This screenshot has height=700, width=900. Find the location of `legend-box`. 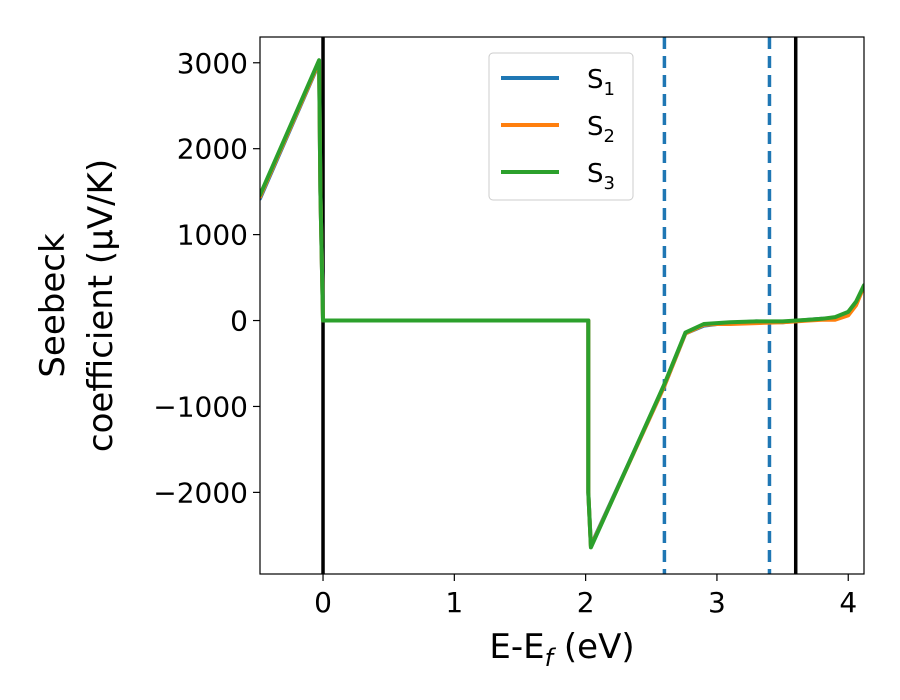

legend-box is located at coordinates (561, 126).